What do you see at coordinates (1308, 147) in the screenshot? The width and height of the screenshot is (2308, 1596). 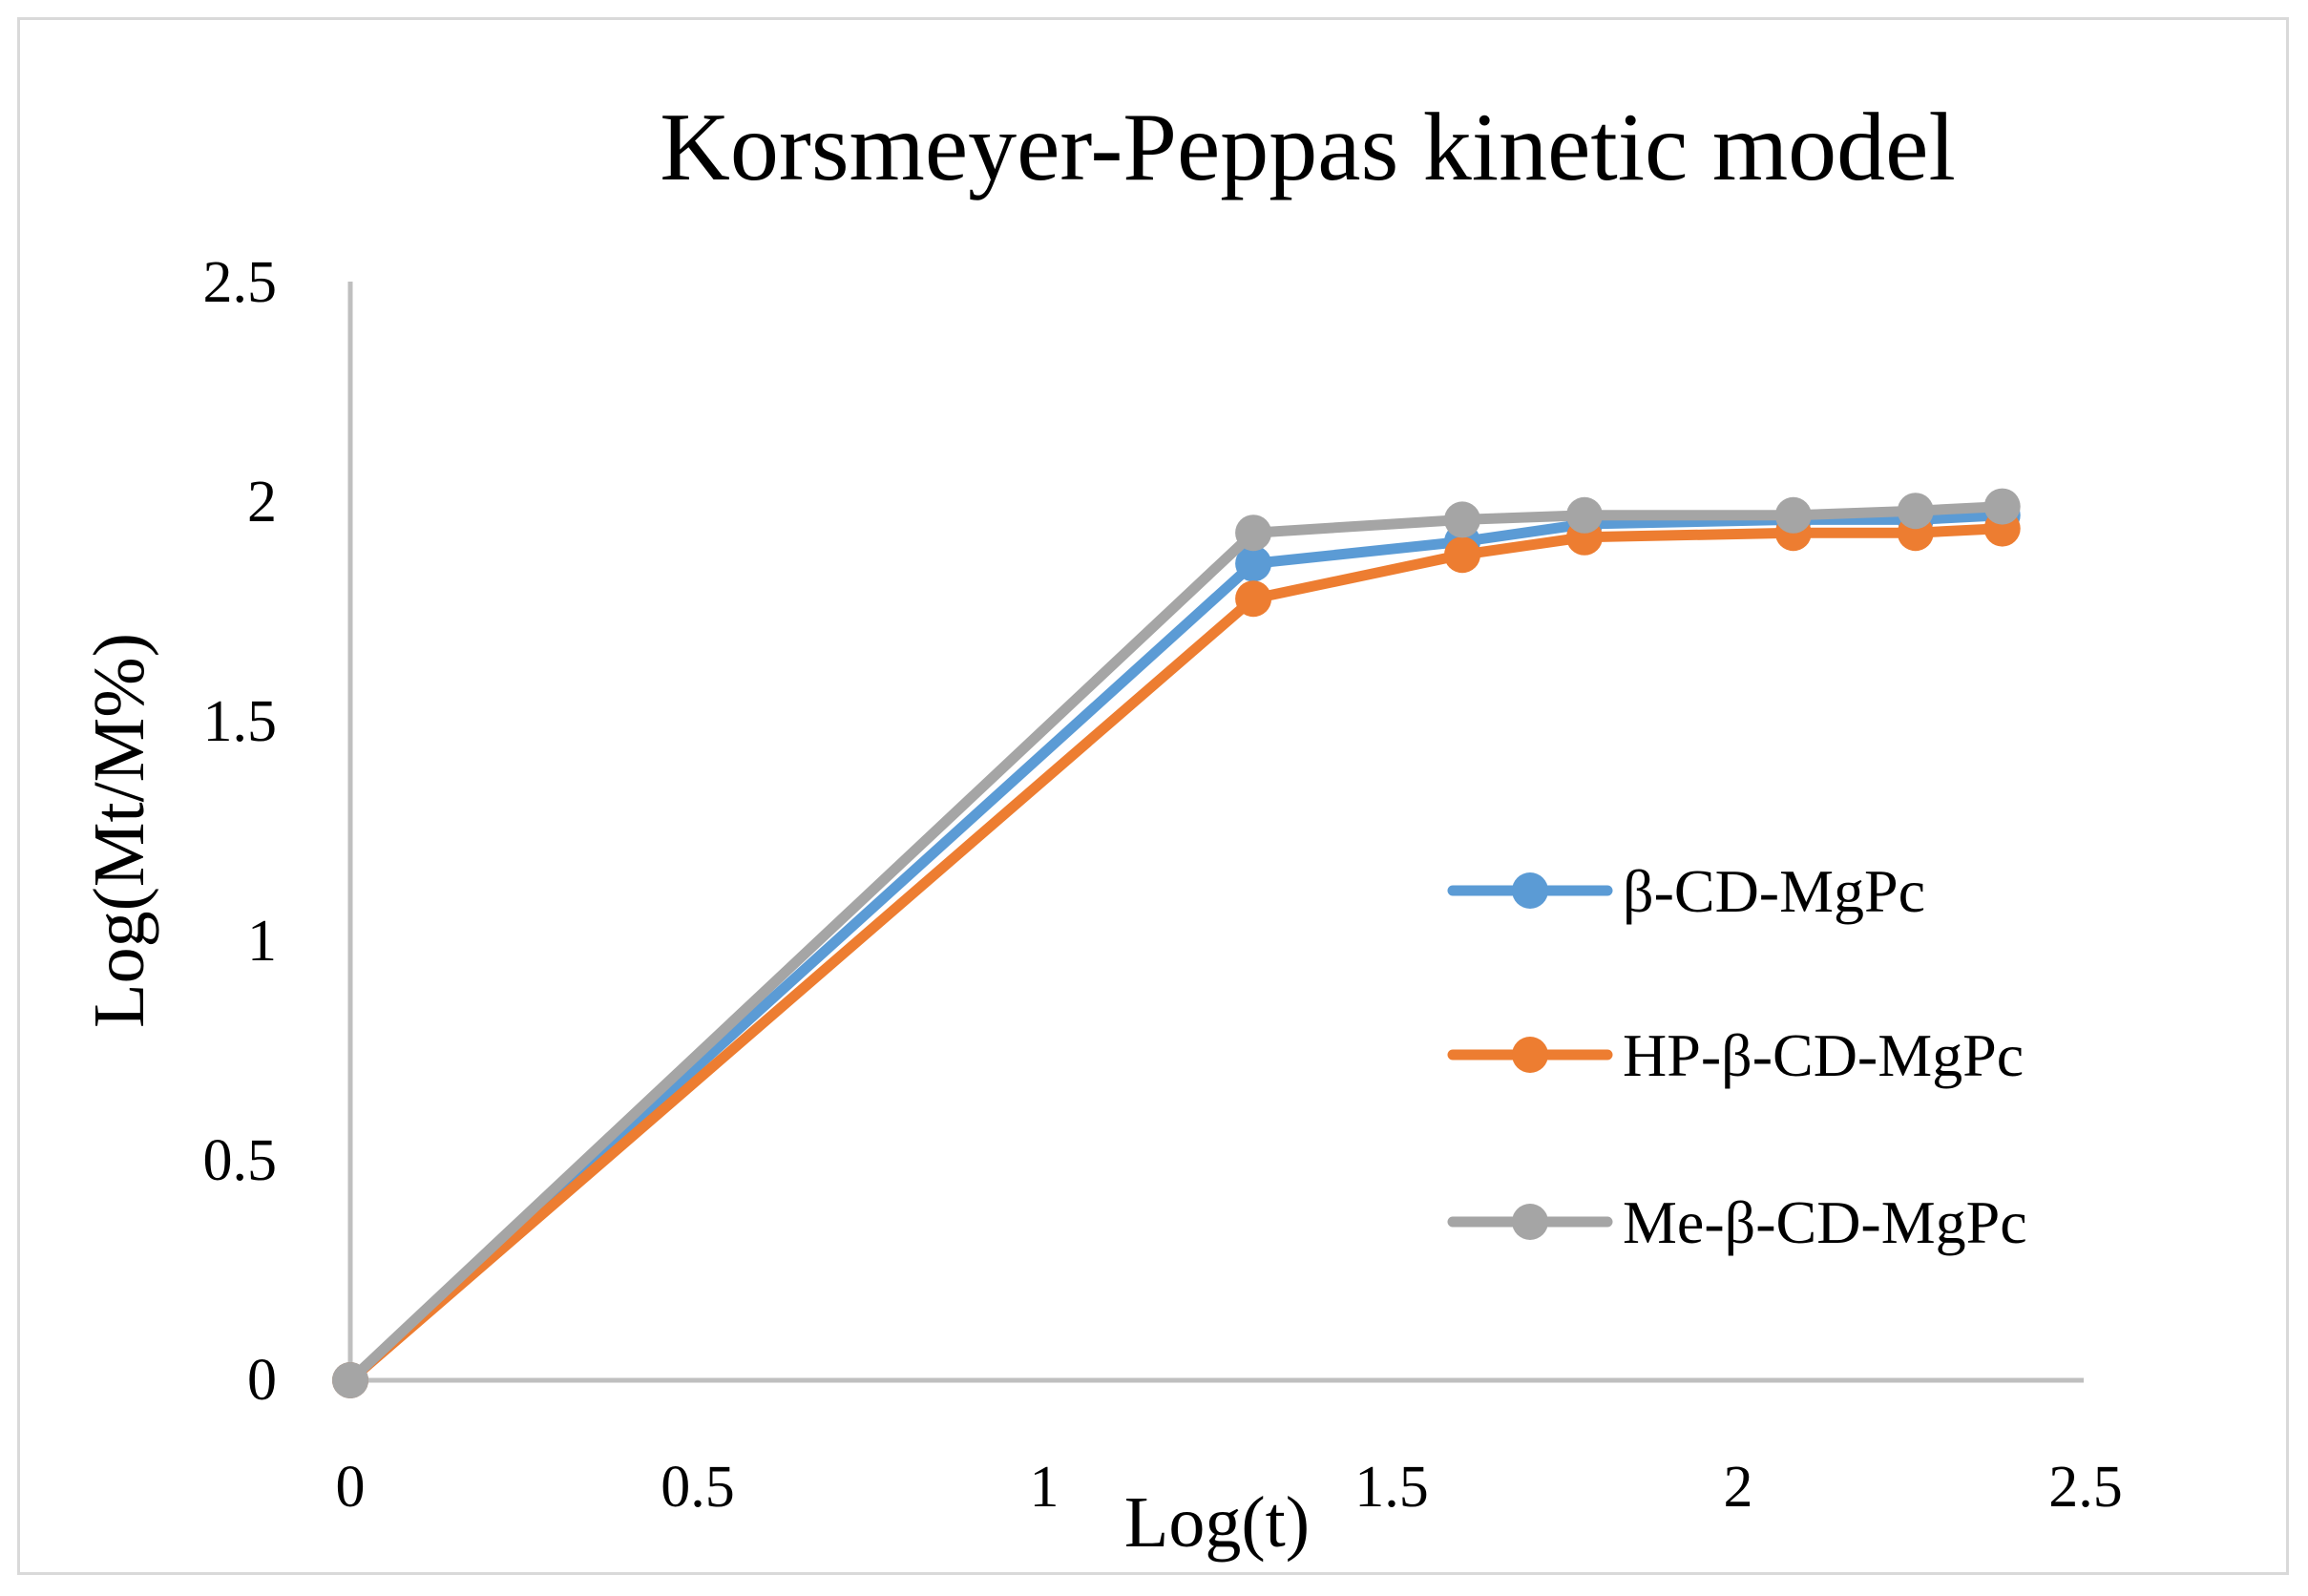 I see `chart-title: Korsmeyer-Peppas kinetic model` at bounding box center [1308, 147].